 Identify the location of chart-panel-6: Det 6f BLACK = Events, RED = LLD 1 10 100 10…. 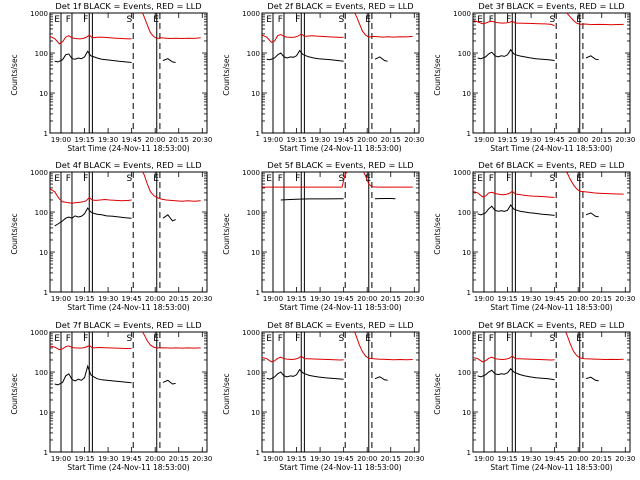
(534, 236).